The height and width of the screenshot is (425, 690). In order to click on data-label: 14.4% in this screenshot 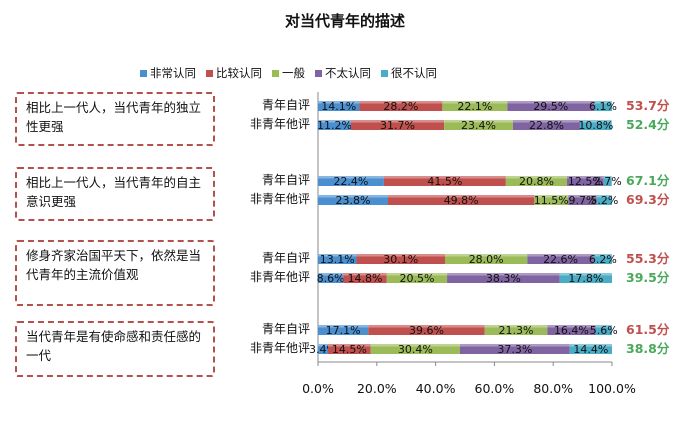, I will do `click(590, 349)`.